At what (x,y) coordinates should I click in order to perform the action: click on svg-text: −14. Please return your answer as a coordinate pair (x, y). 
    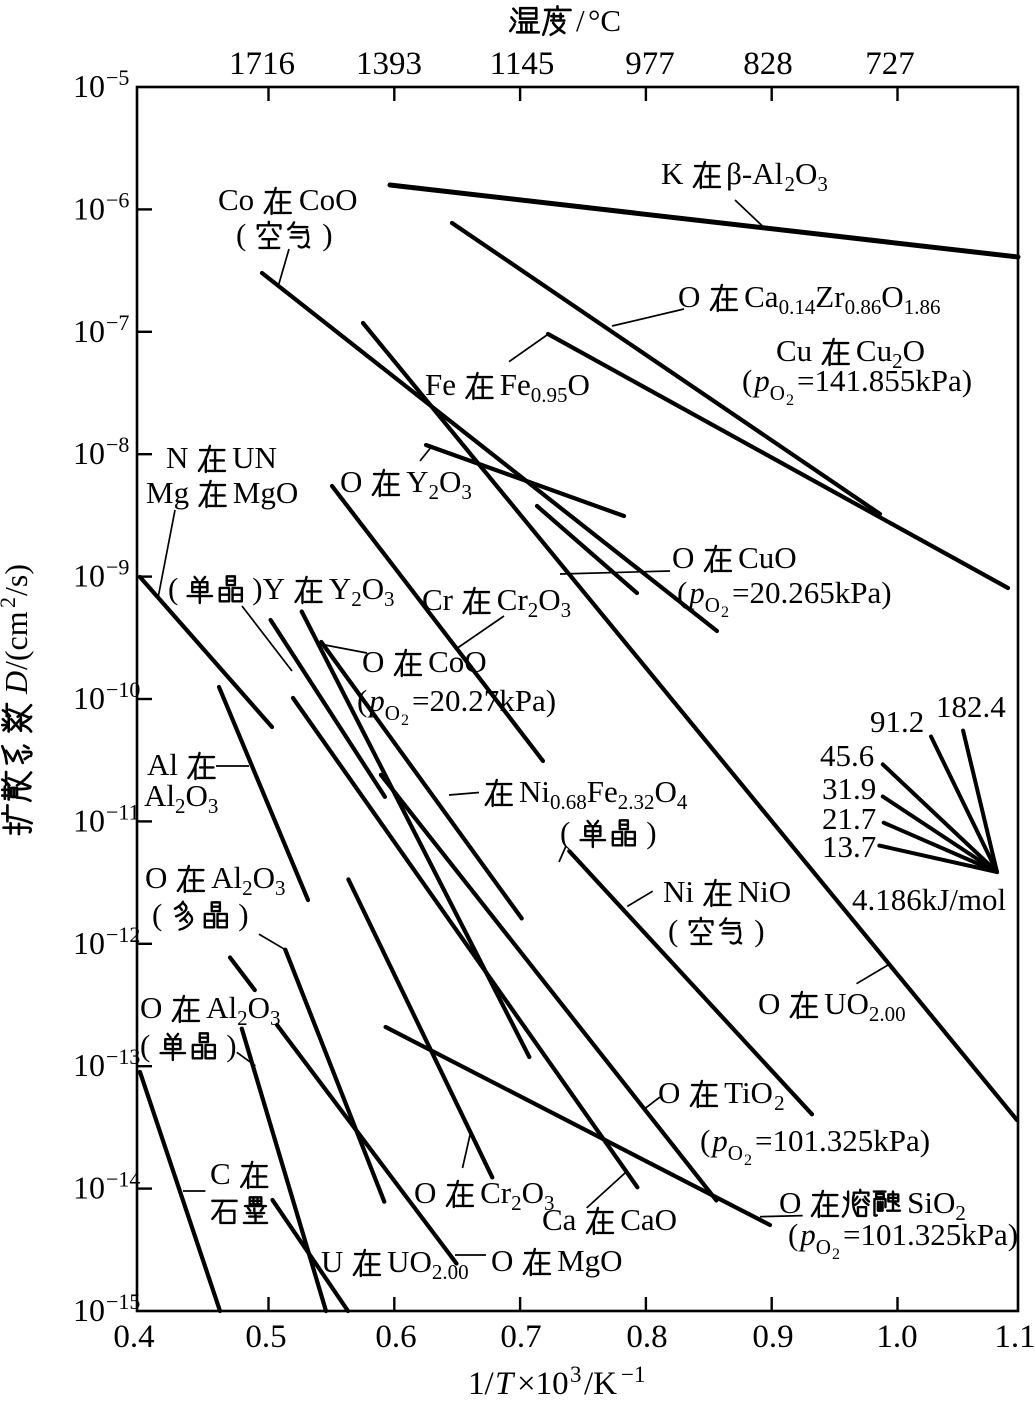
    Looking at the image, I should click on (123, 1179).